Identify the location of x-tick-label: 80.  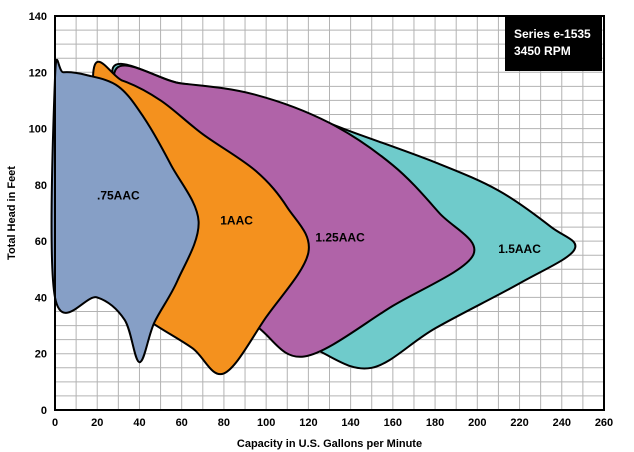
(224, 423).